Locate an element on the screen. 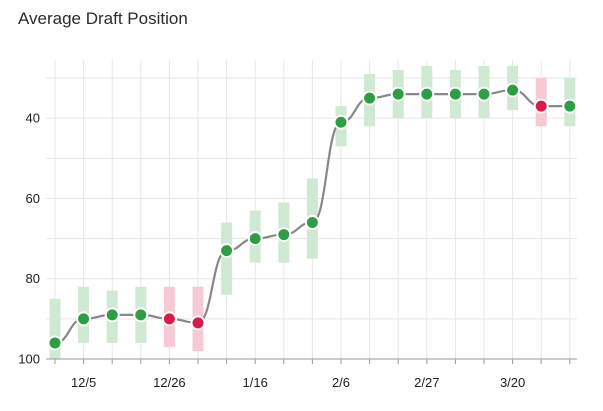  y-tick-label: 40 is located at coordinates (33, 118).